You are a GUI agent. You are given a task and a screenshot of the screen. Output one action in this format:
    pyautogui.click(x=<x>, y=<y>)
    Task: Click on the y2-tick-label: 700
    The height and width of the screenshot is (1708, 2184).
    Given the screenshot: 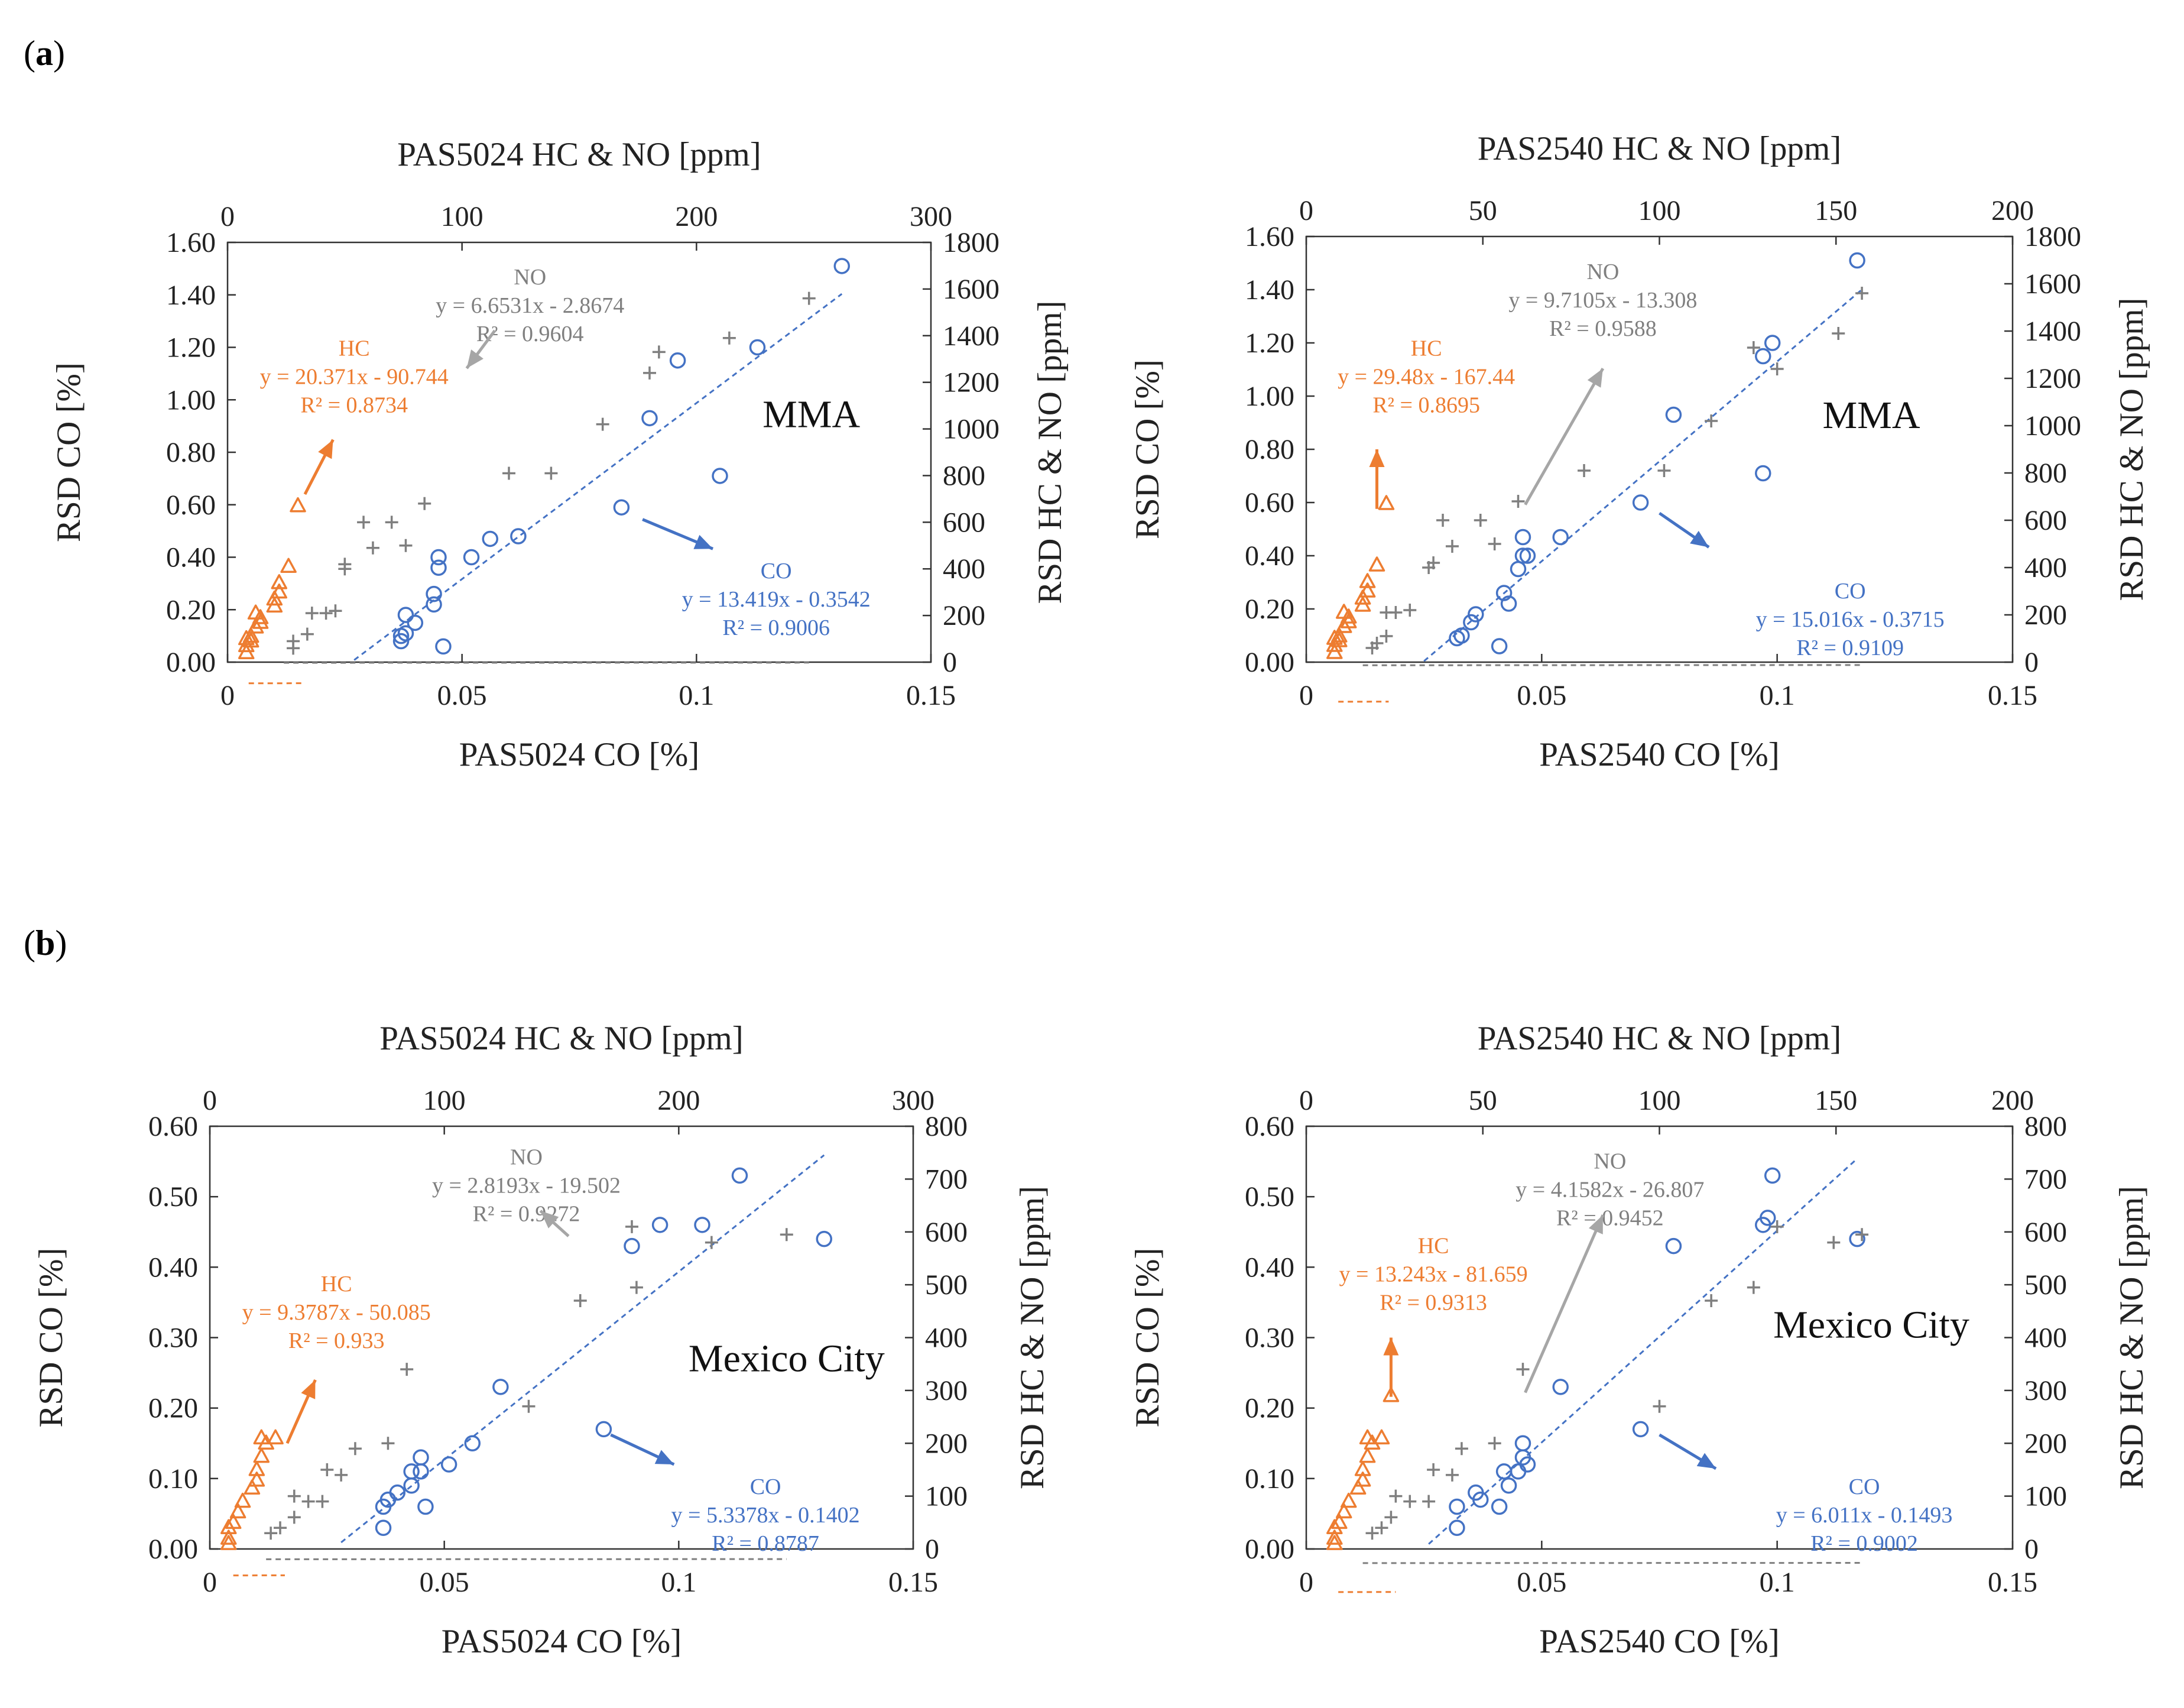 What is the action you would take?
    pyautogui.click(x=2045, y=1179)
    